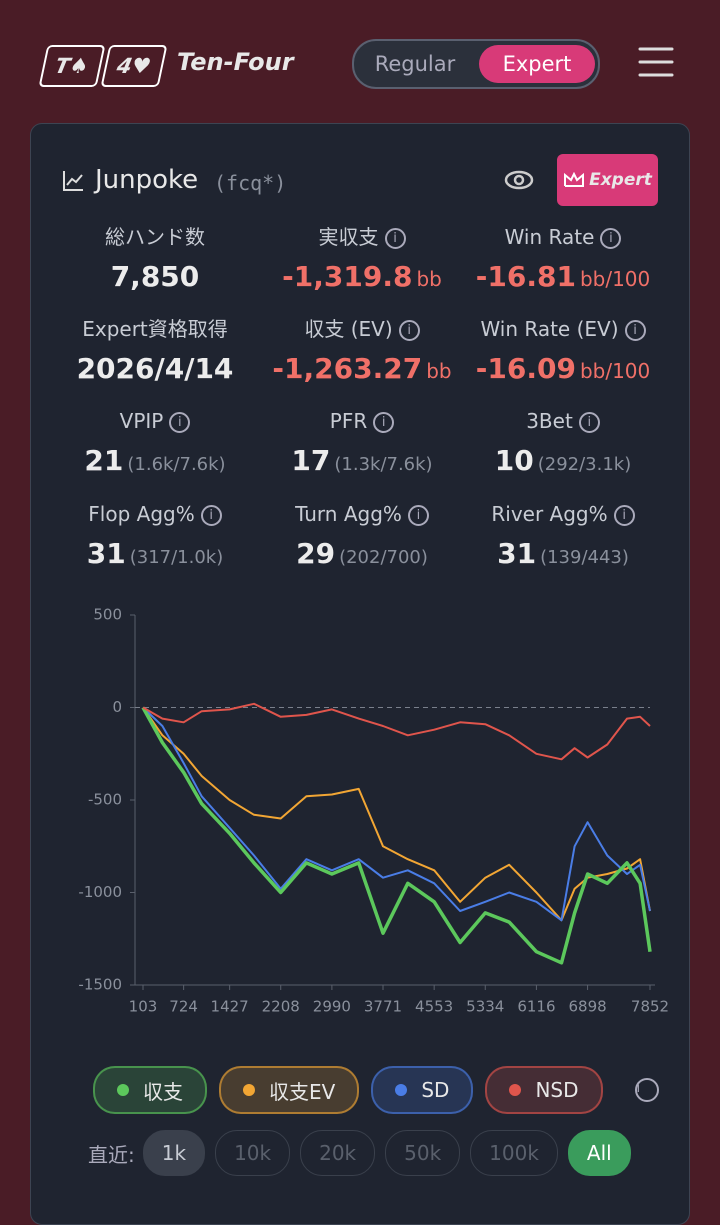 This screenshot has height=1225, width=720. I want to click on stat-value-row: 31 (139/443), so click(563, 553).